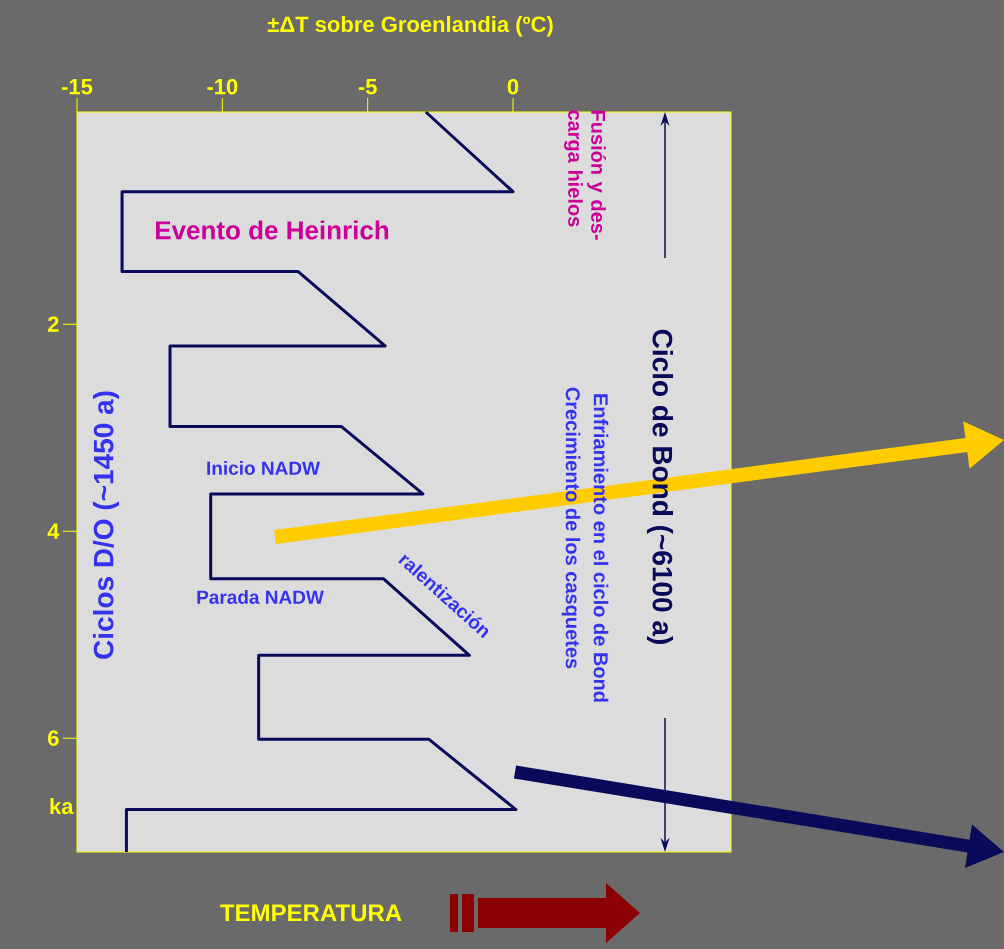 The height and width of the screenshot is (949, 1004). I want to click on annotation: Parada NADW, so click(260, 597).